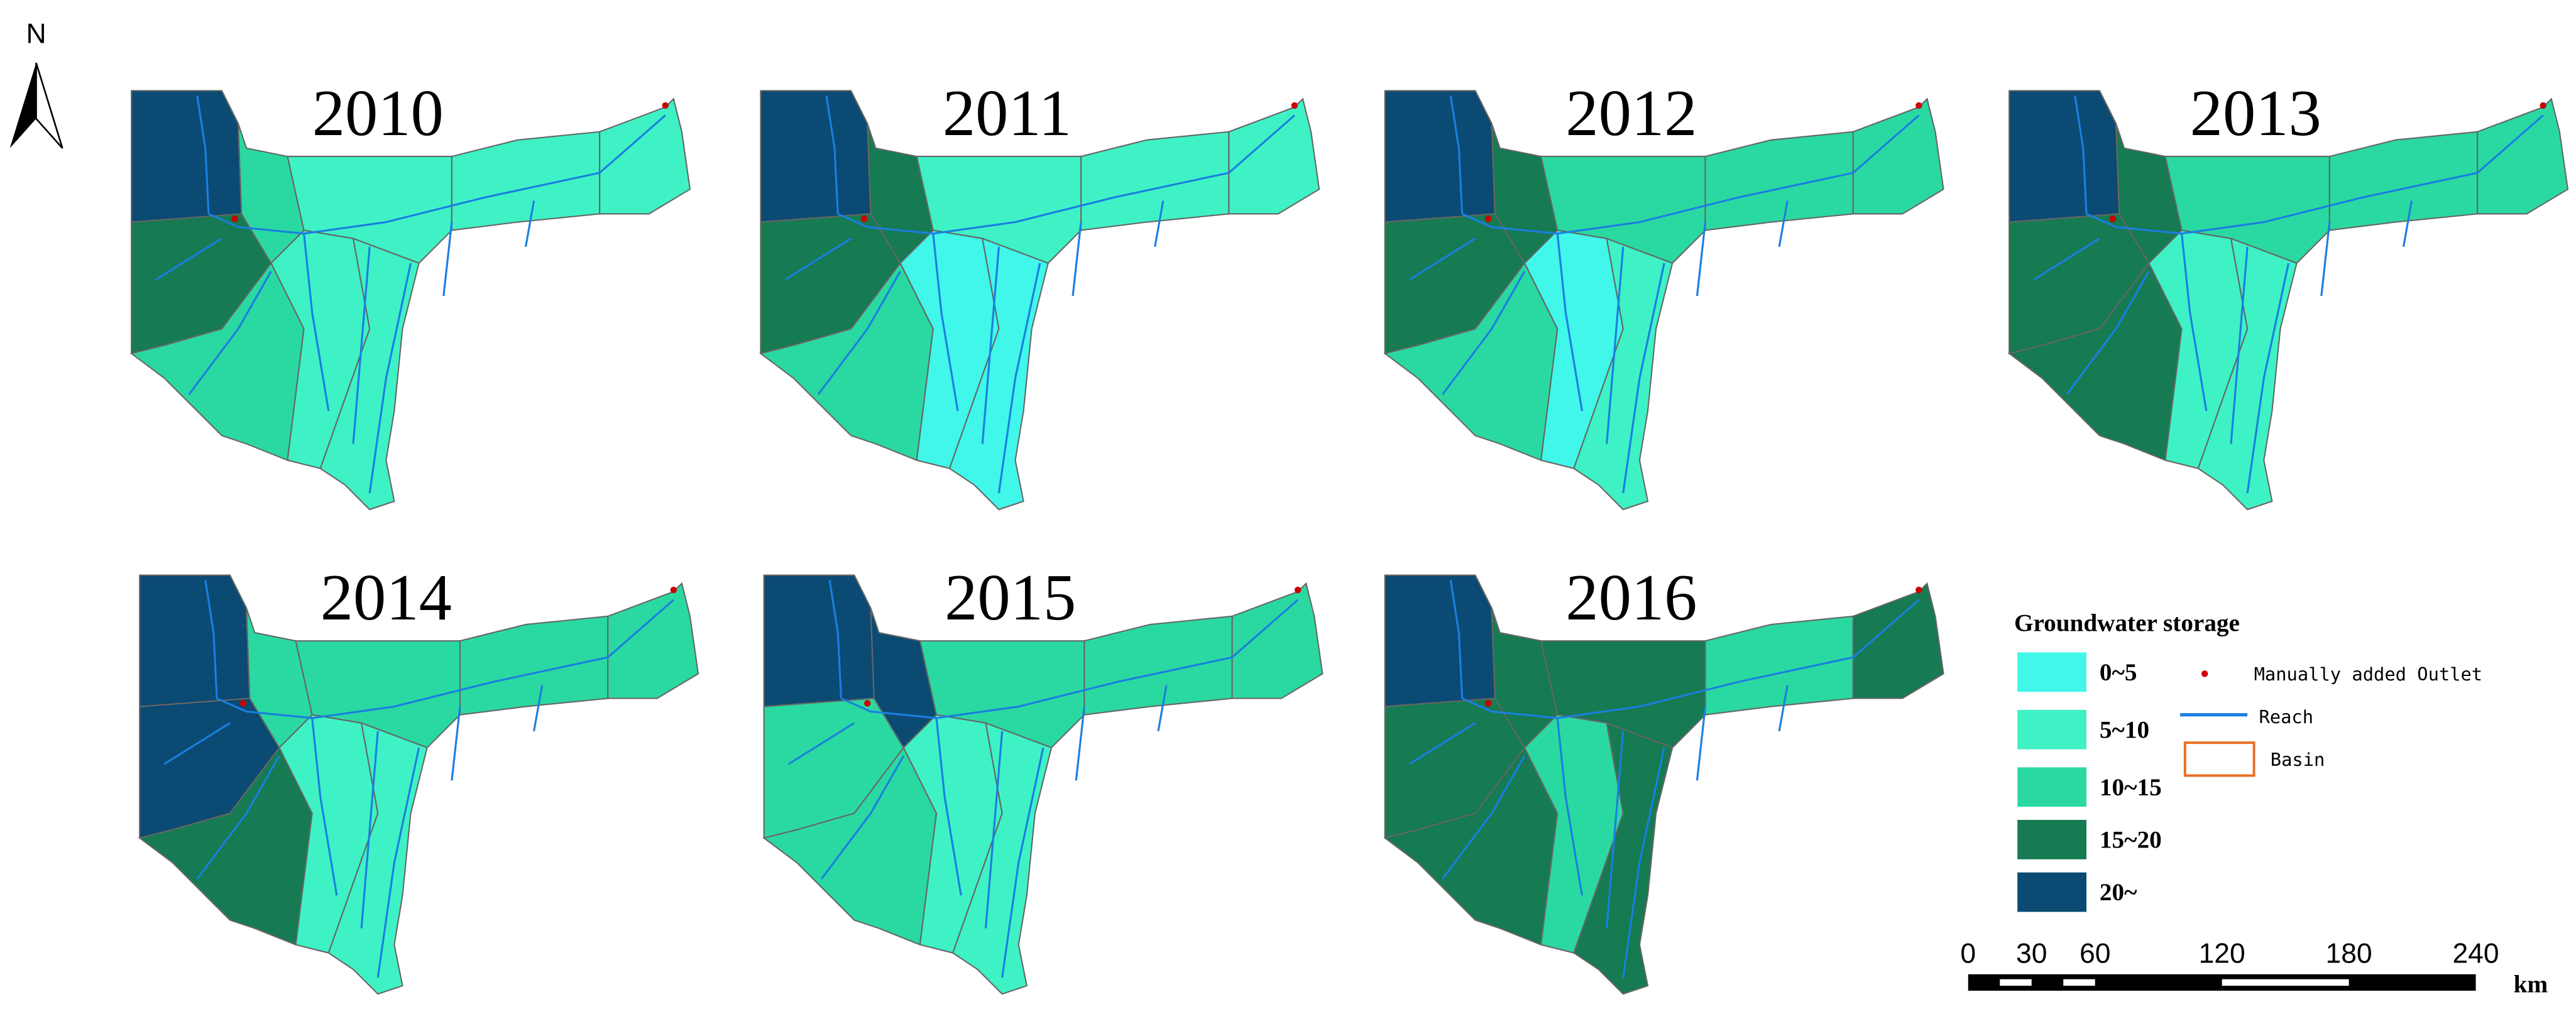 The image size is (2576, 1019). Describe the element at coordinates (2079, 982) in the screenshot. I see `scale-segment` at that location.